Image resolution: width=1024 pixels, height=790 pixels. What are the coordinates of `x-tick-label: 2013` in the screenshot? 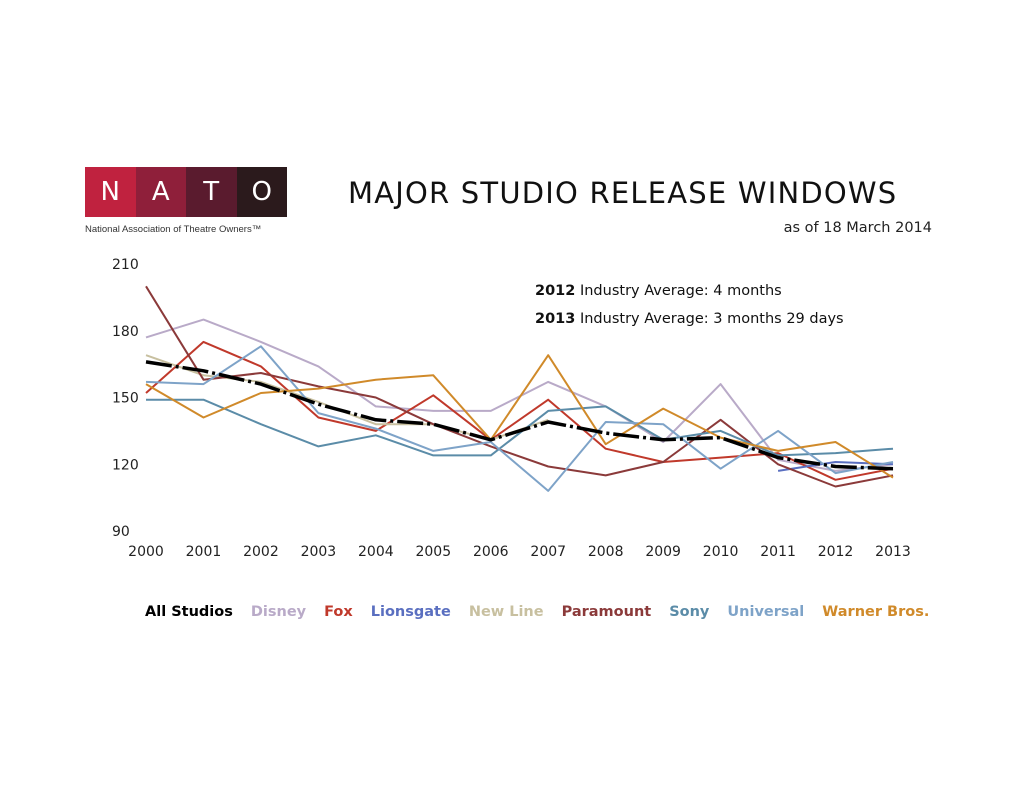 It's located at (893, 552).